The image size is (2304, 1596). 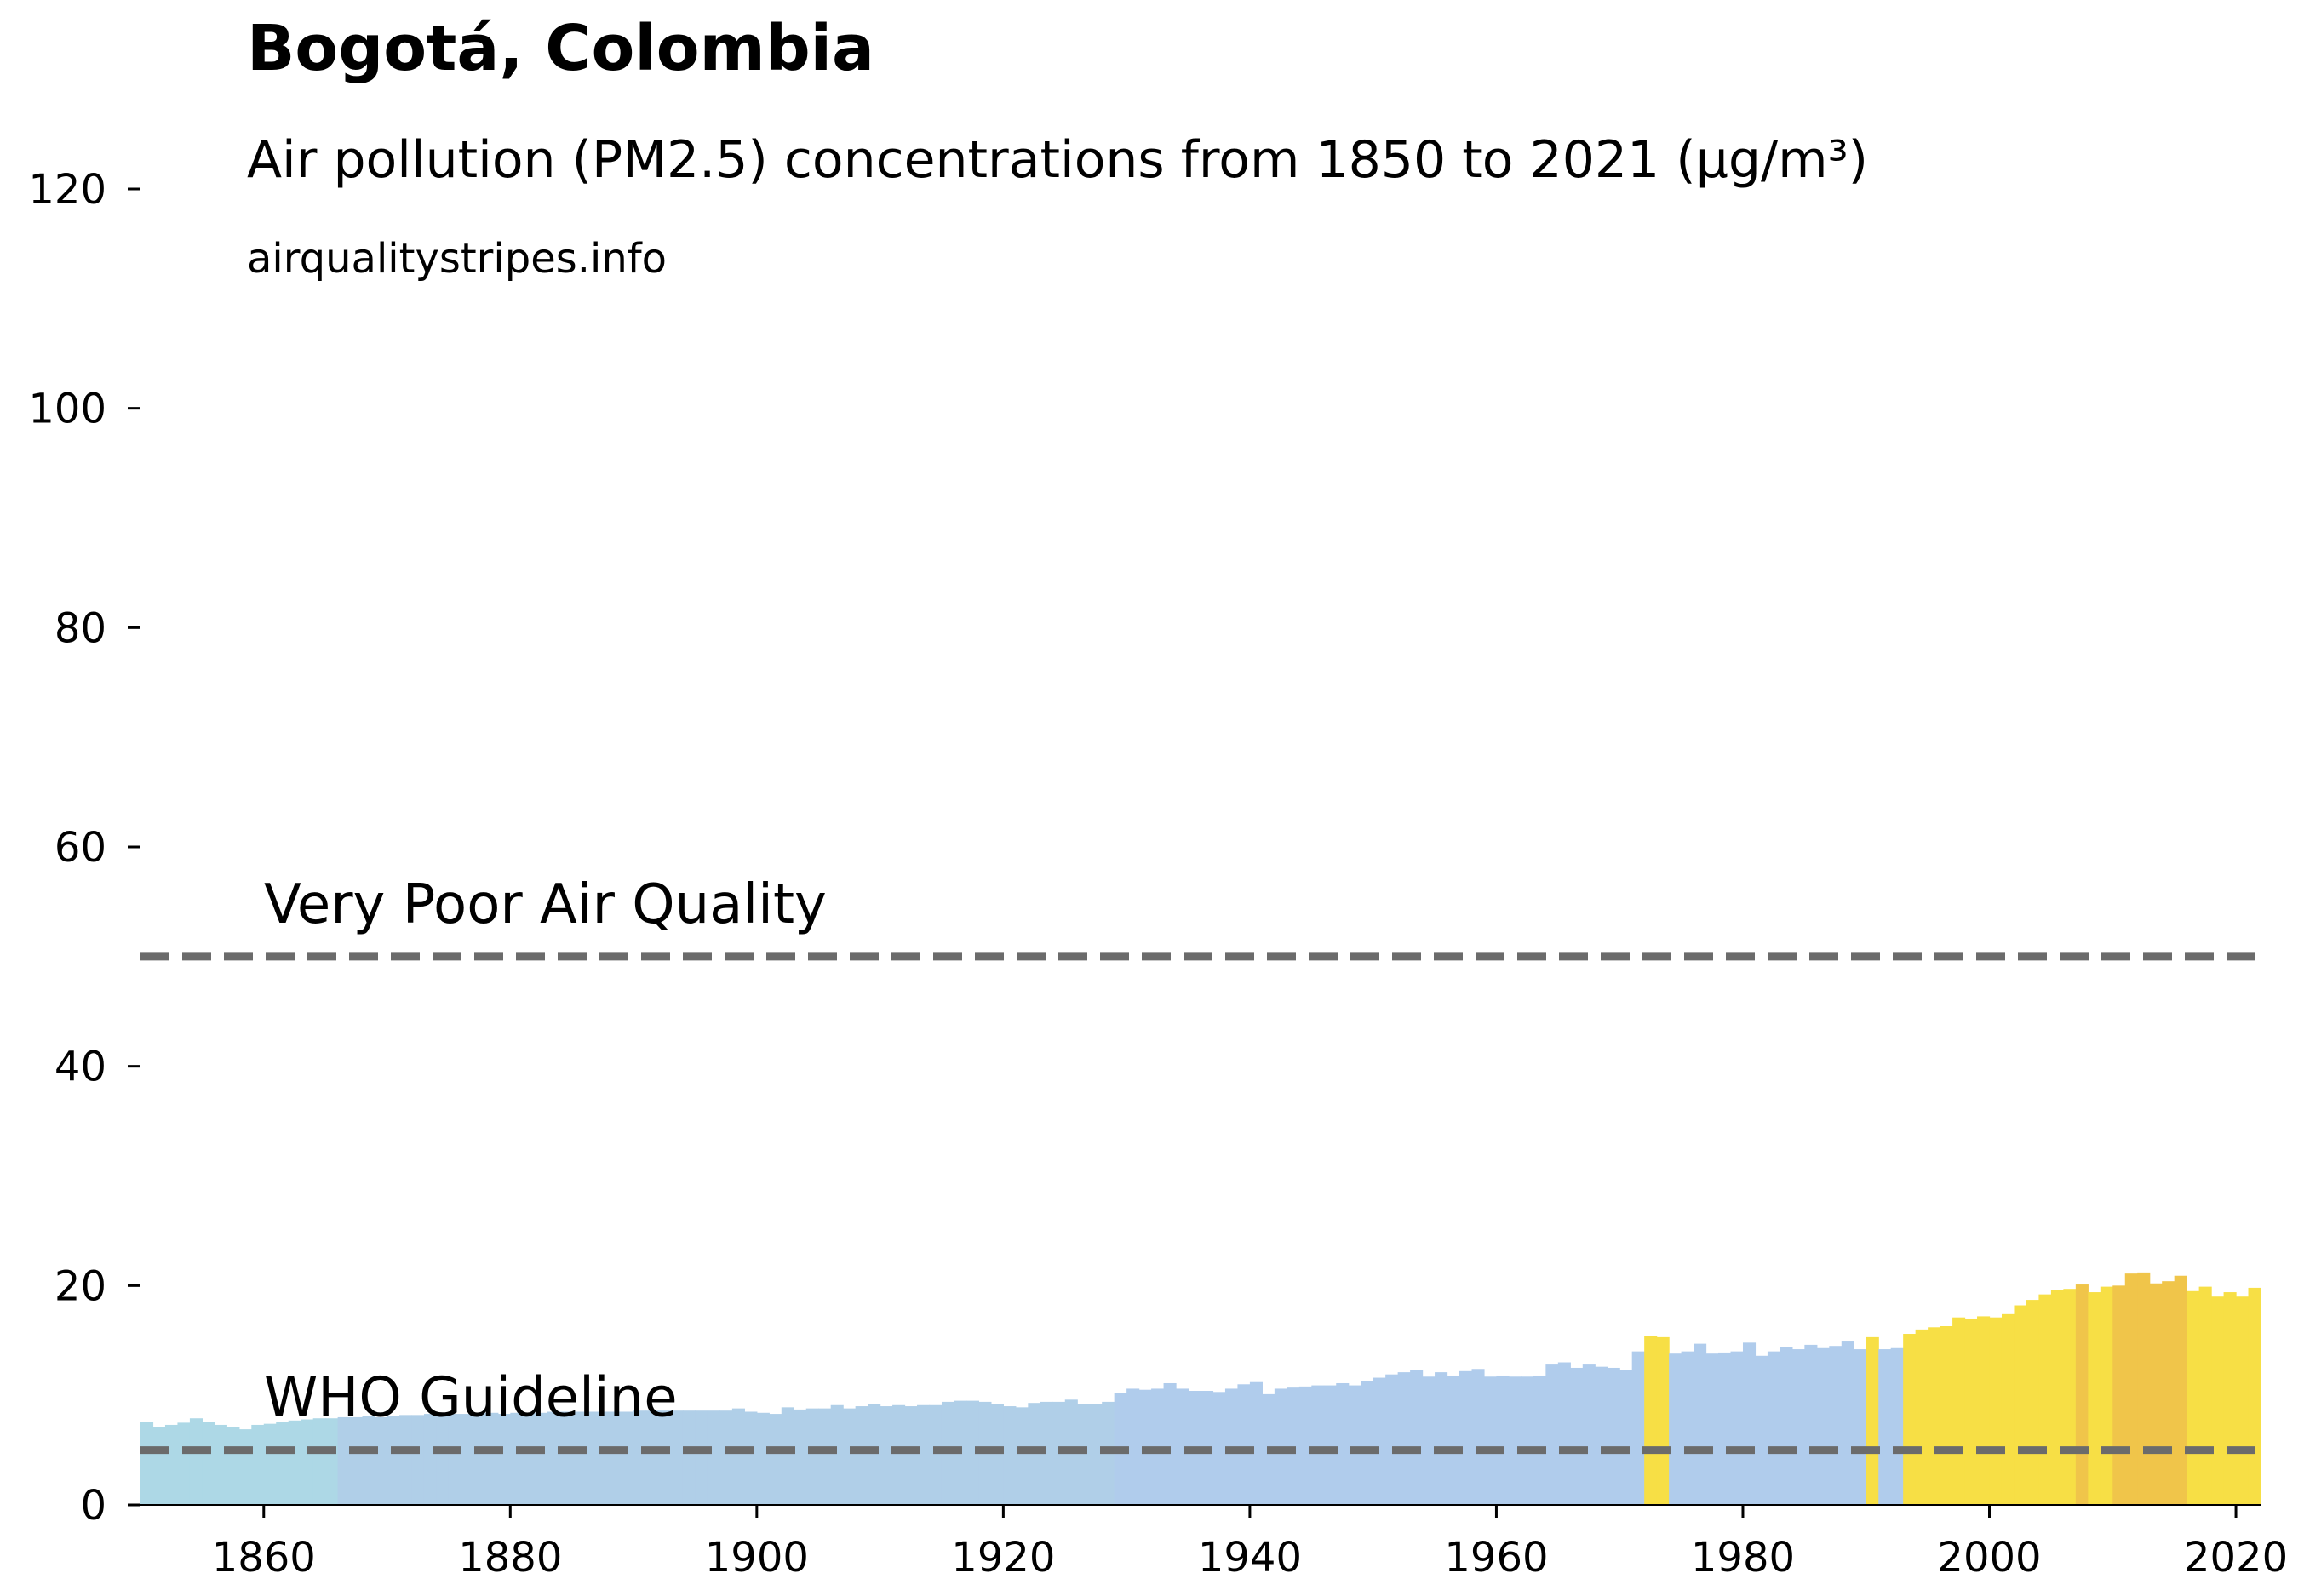 I want to click on bar-1922, so click(x=1034, y=1454).